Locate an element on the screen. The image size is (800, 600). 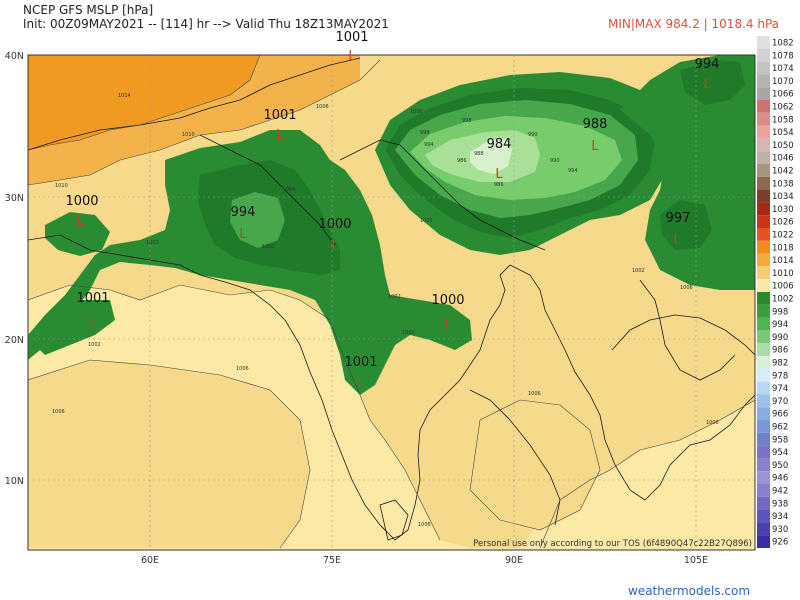
legend-label: 1050 is located at coordinates (783, 146).